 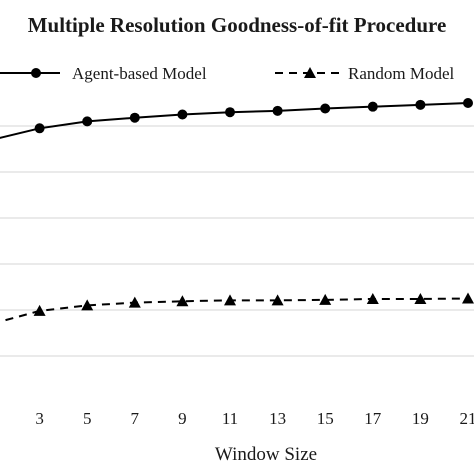 I want to click on legend: Agent-based Model Random Model, so click(x=227, y=73).